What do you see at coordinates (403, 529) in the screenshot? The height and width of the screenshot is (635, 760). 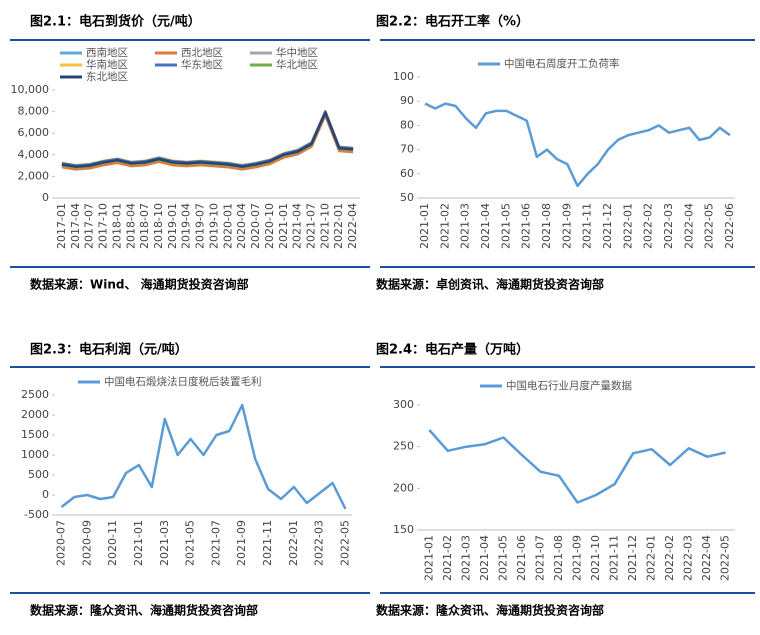 I see `y-tick-label: 150` at bounding box center [403, 529].